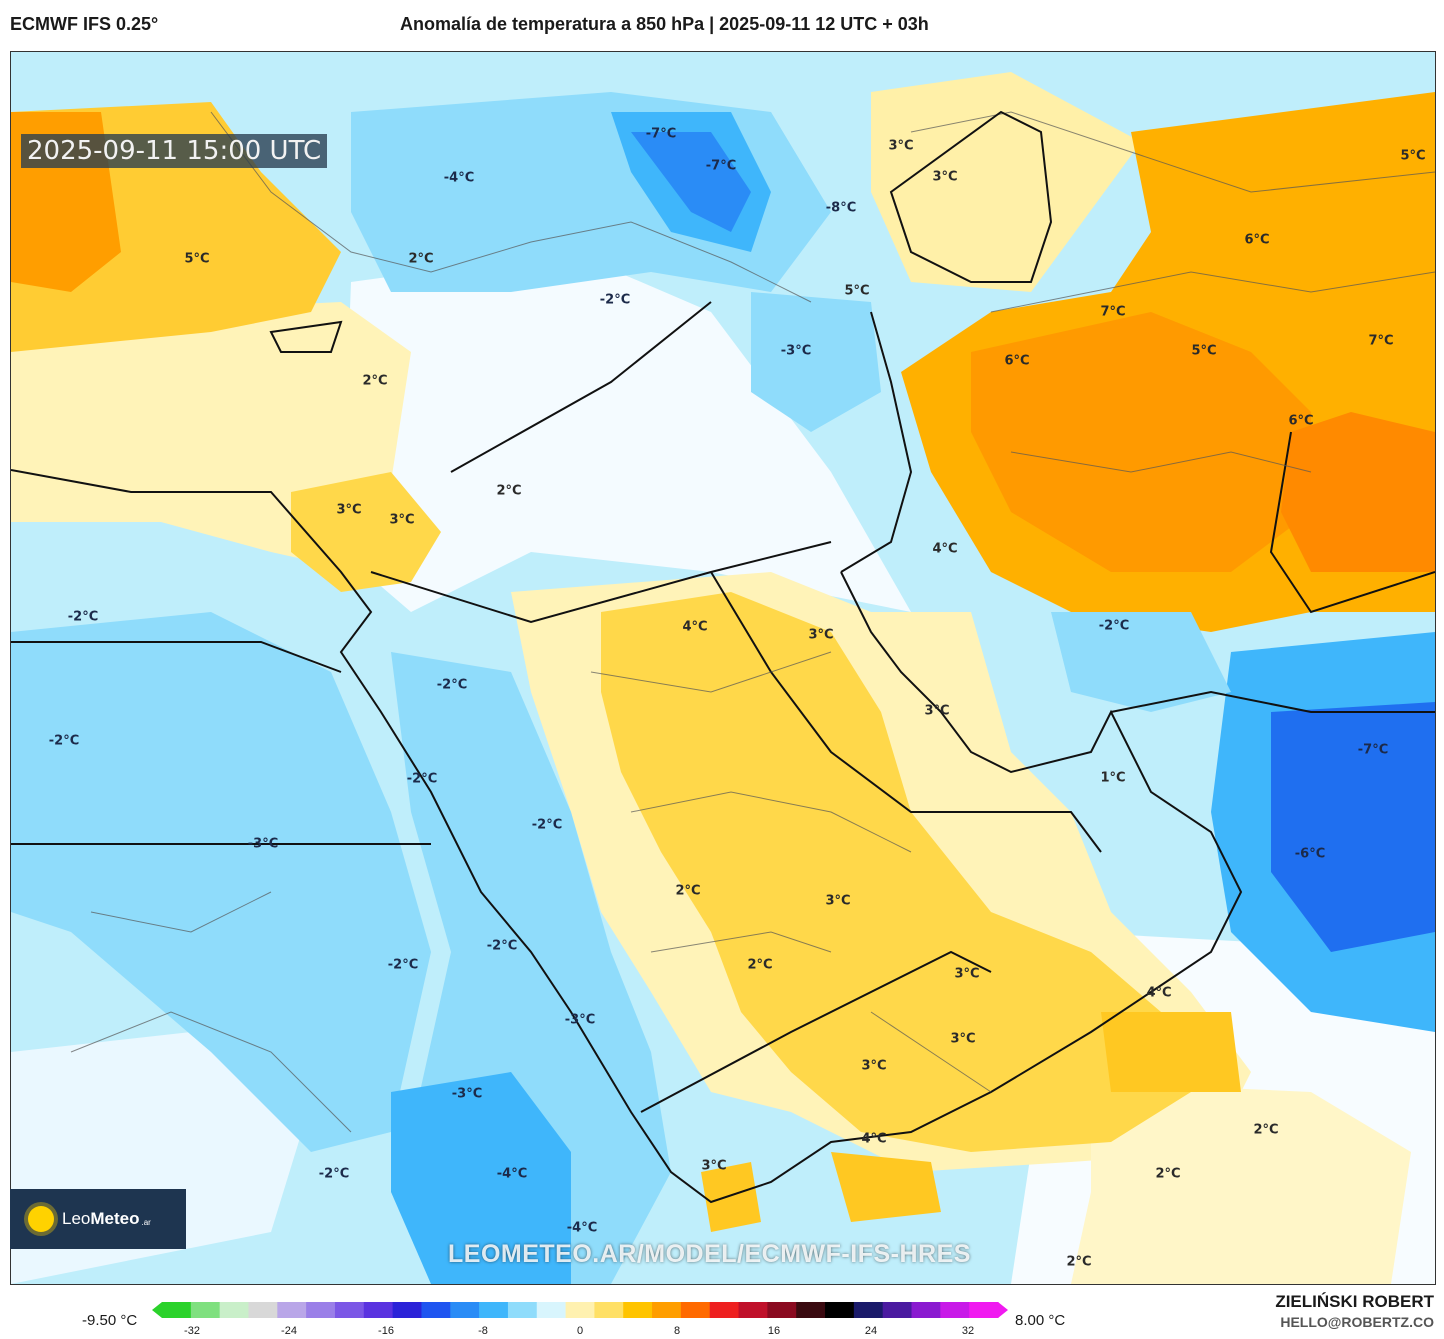 The height and width of the screenshot is (1339, 1444). I want to click on colorbar-tick-label: 8, so click(677, 1331).